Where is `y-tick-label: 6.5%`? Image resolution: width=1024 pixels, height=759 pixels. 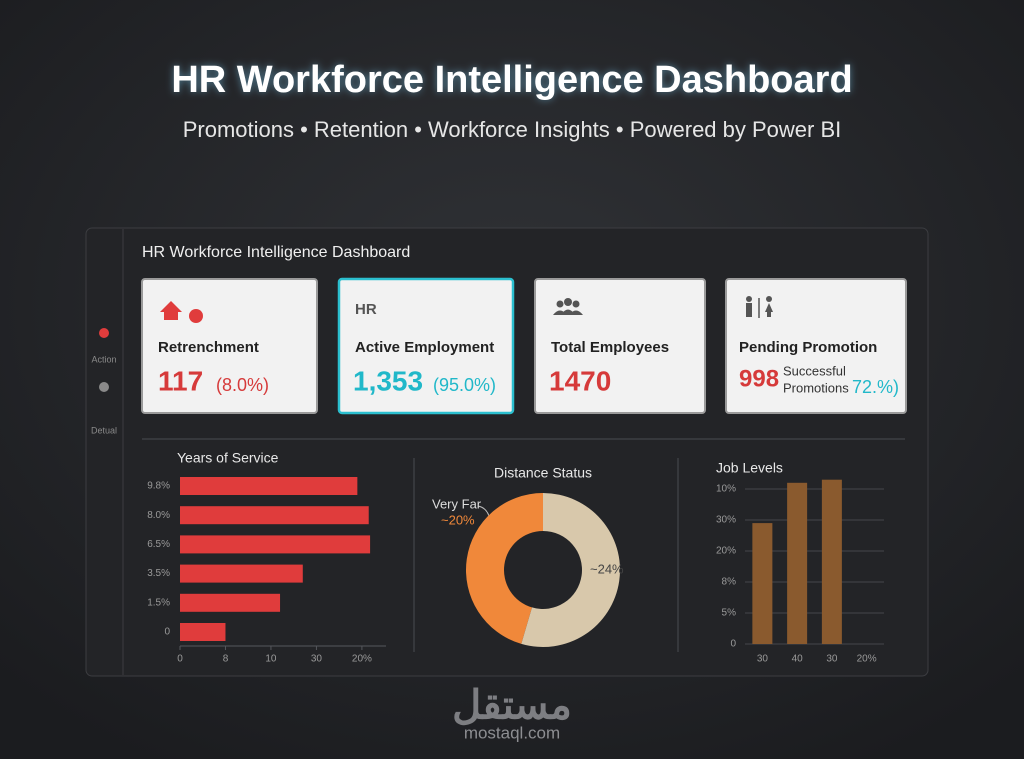 y-tick-label: 6.5% is located at coordinates (158, 544).